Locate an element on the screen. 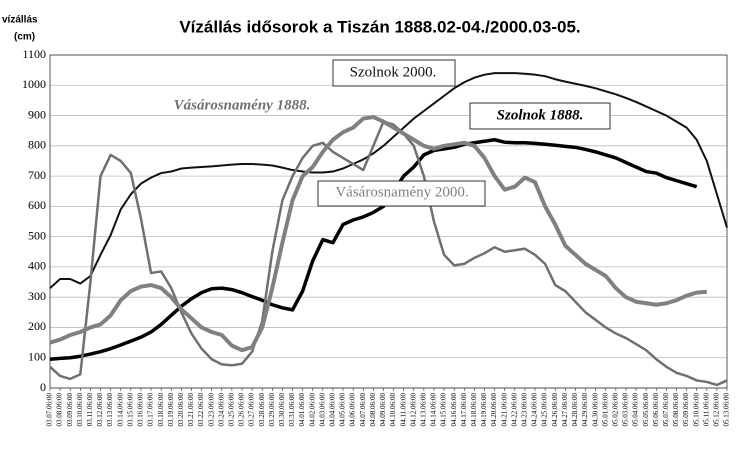 This screenshot has width=753, height=450. x-tick-label: 05.13.06:00 is located at coordinates (727, 410).